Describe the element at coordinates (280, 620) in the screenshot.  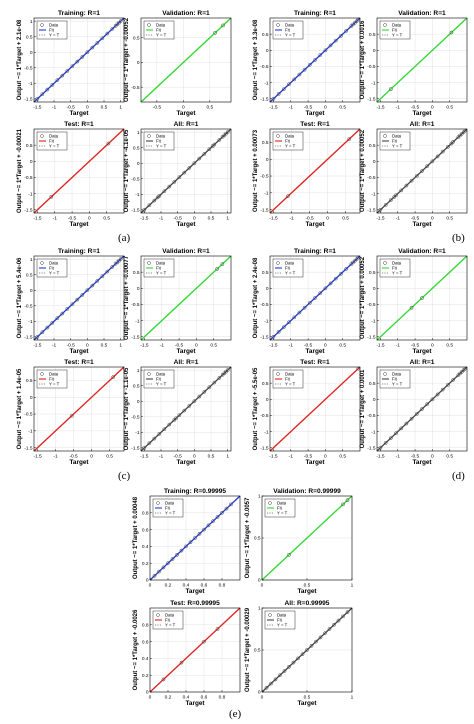
I see `legend-box` at that location.